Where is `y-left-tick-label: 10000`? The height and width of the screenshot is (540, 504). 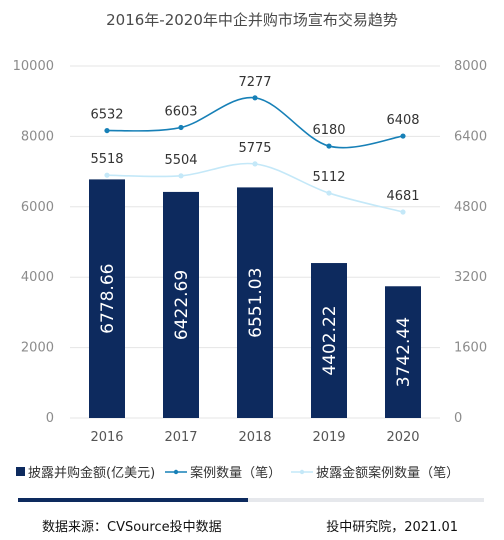 y-left-tick-label: 10000 is located at coordinates (33, 66).